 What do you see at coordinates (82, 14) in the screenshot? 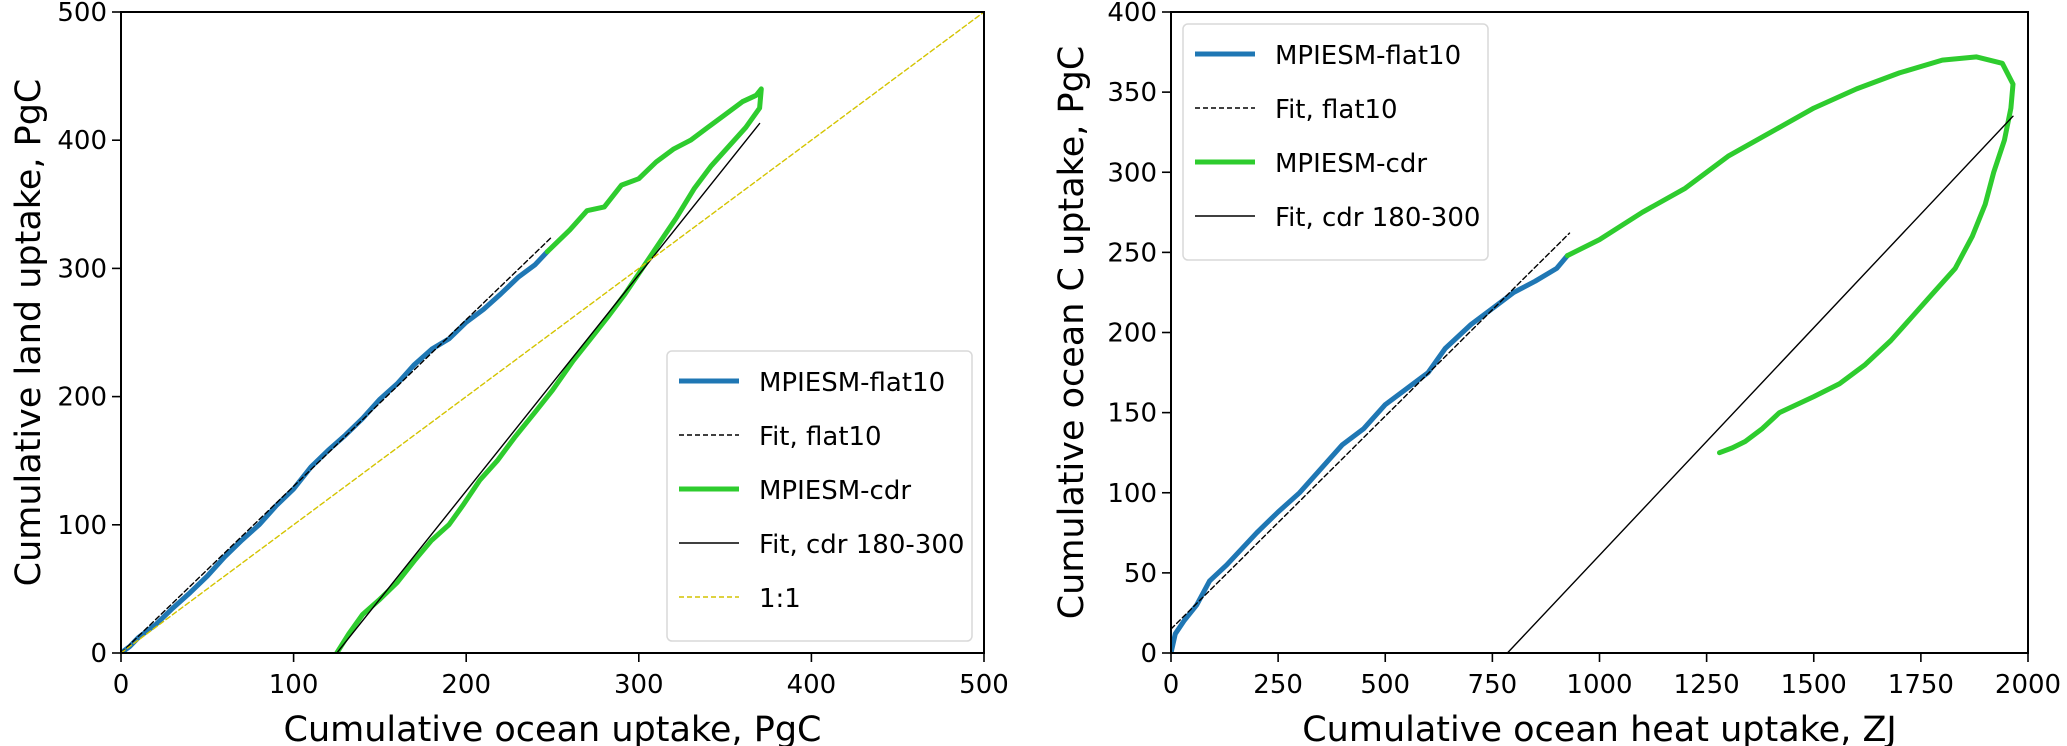
I see `y-tick-label: 500` at bounding box center [82, 14].